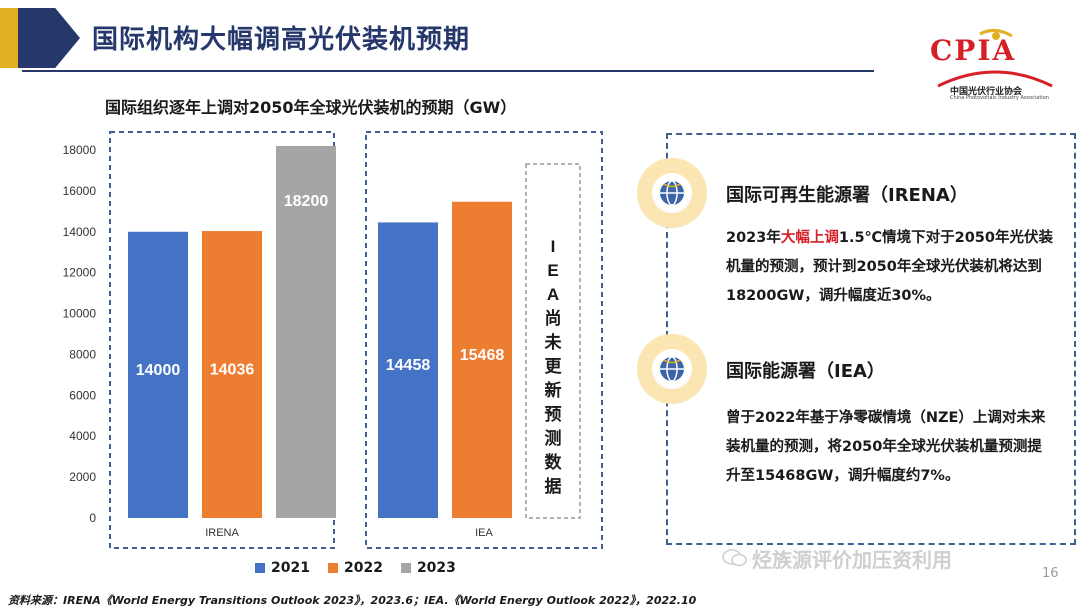 The height and width of the screenshot is (608, 1080). Describe the element at coordinates (306, 201) in the screenshot. I see `bar-label: 18200` at that location.